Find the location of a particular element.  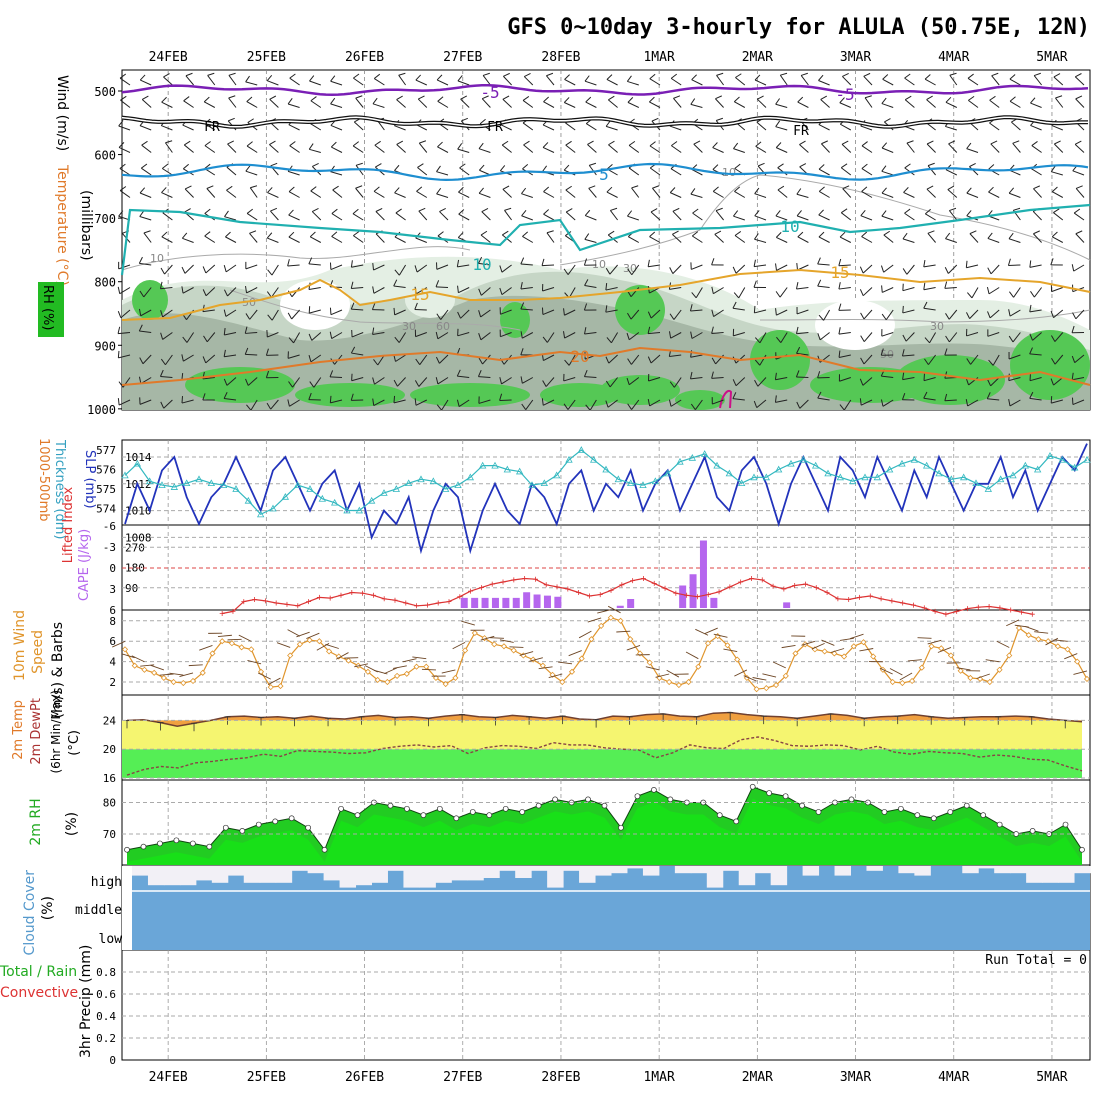

temp-contour-label: 5 is located at coordinates (604, 174).